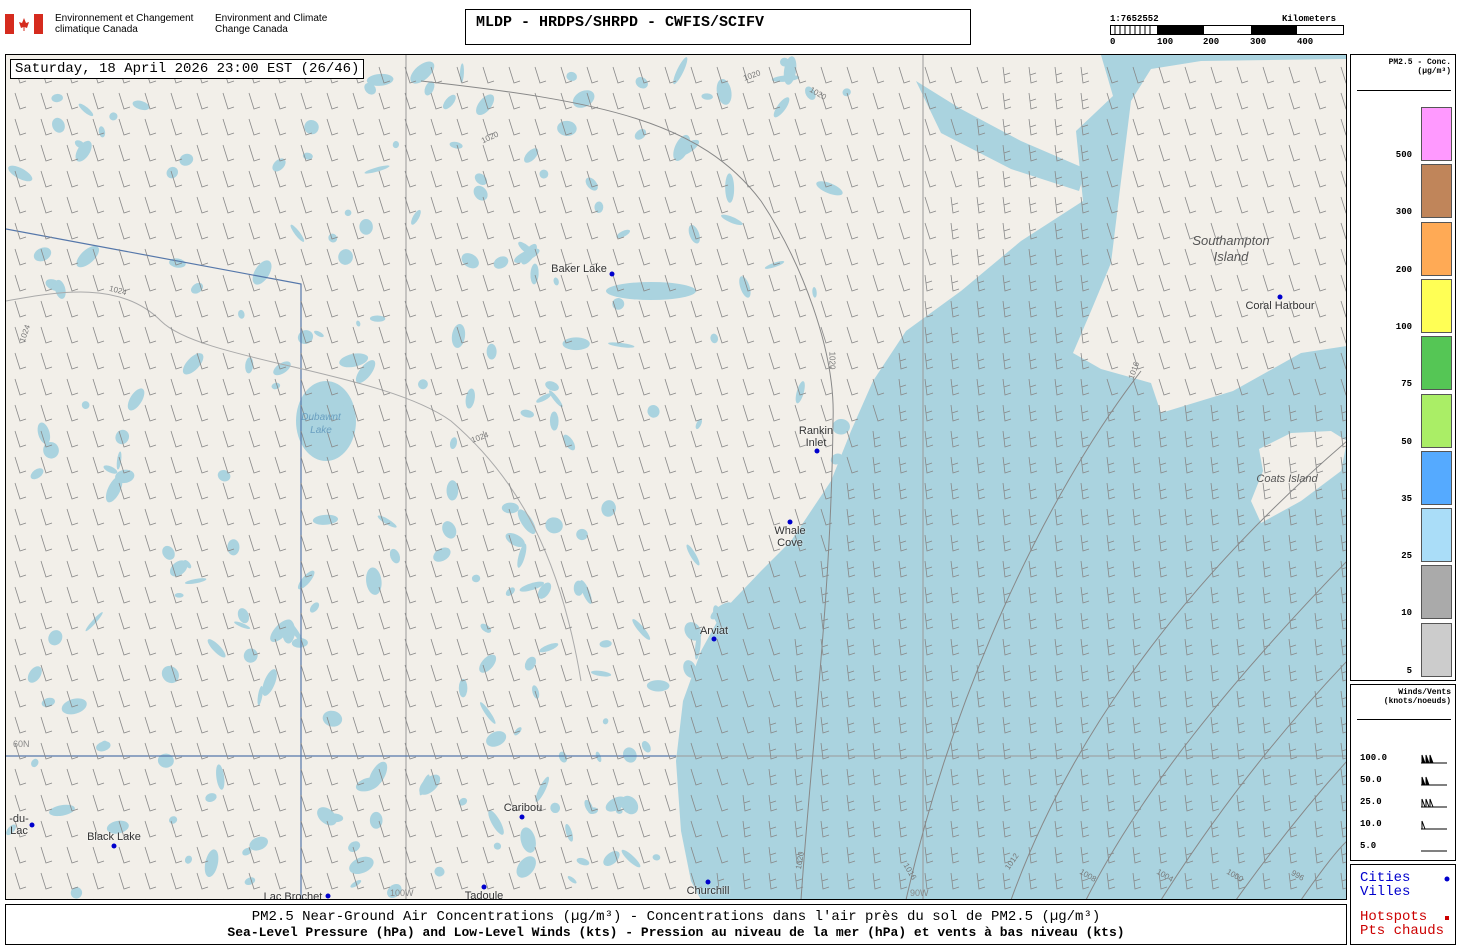 This screenshot has width=1460, height=950. I want to click on pm-level-label: 300, so click(1403, 212).